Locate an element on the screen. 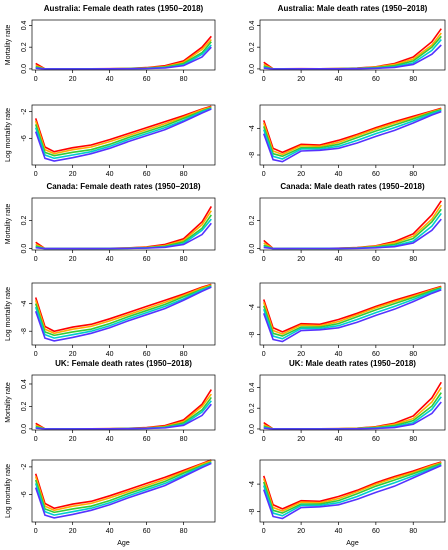 This screenshot has width=448, height=550. chart-title: Canada: Male death rates (1950−2018) is located at coordinates (352, 186).